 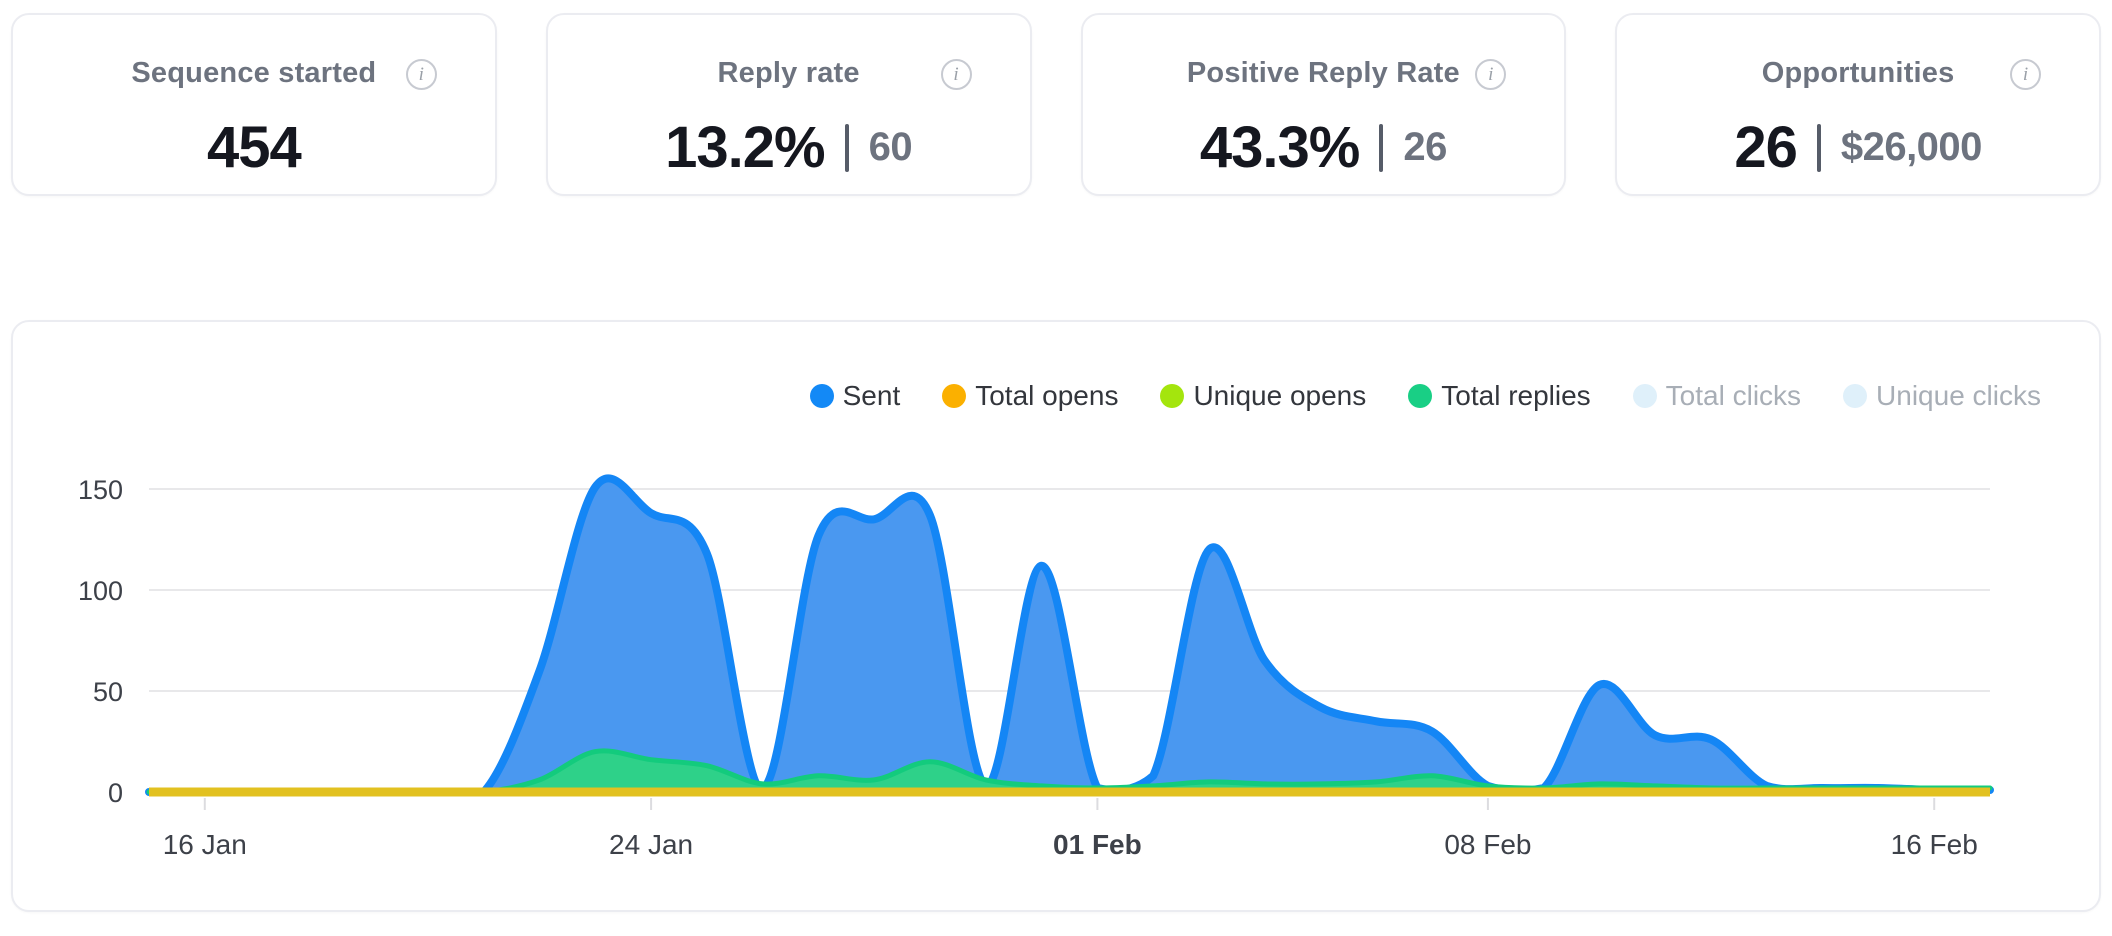 I want to click on legend-dot-total-opens-icon, so click(x=954, y=396).